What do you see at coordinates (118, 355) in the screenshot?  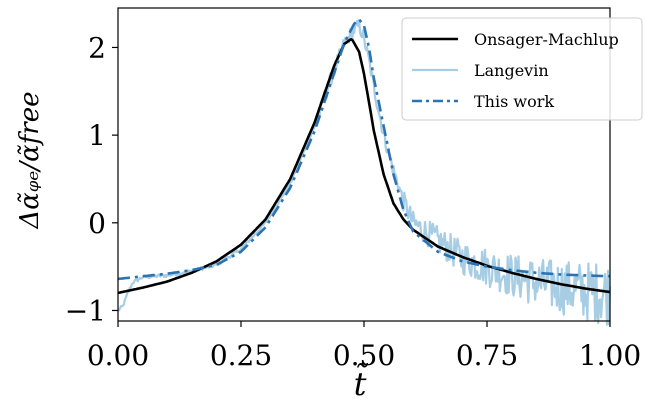 I see `x-tick-label: 0.00` at bounding box center [118, 355].